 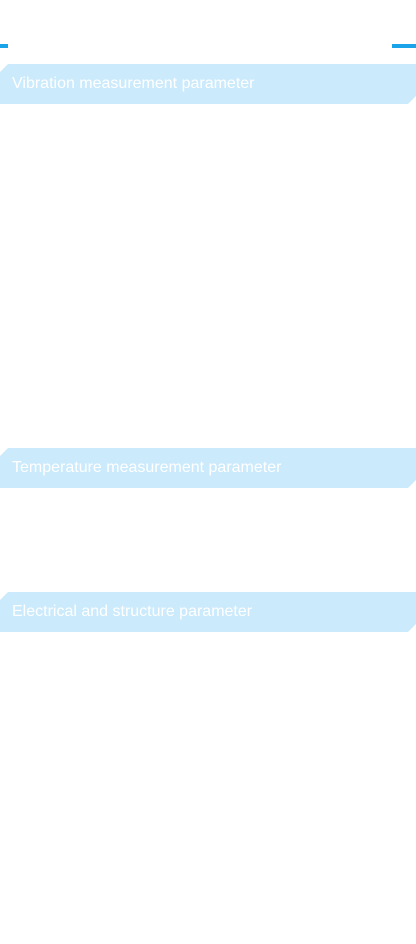 I want to click on section-title-temperature: Temperature measurement parameter, so click(x=147, y=467).